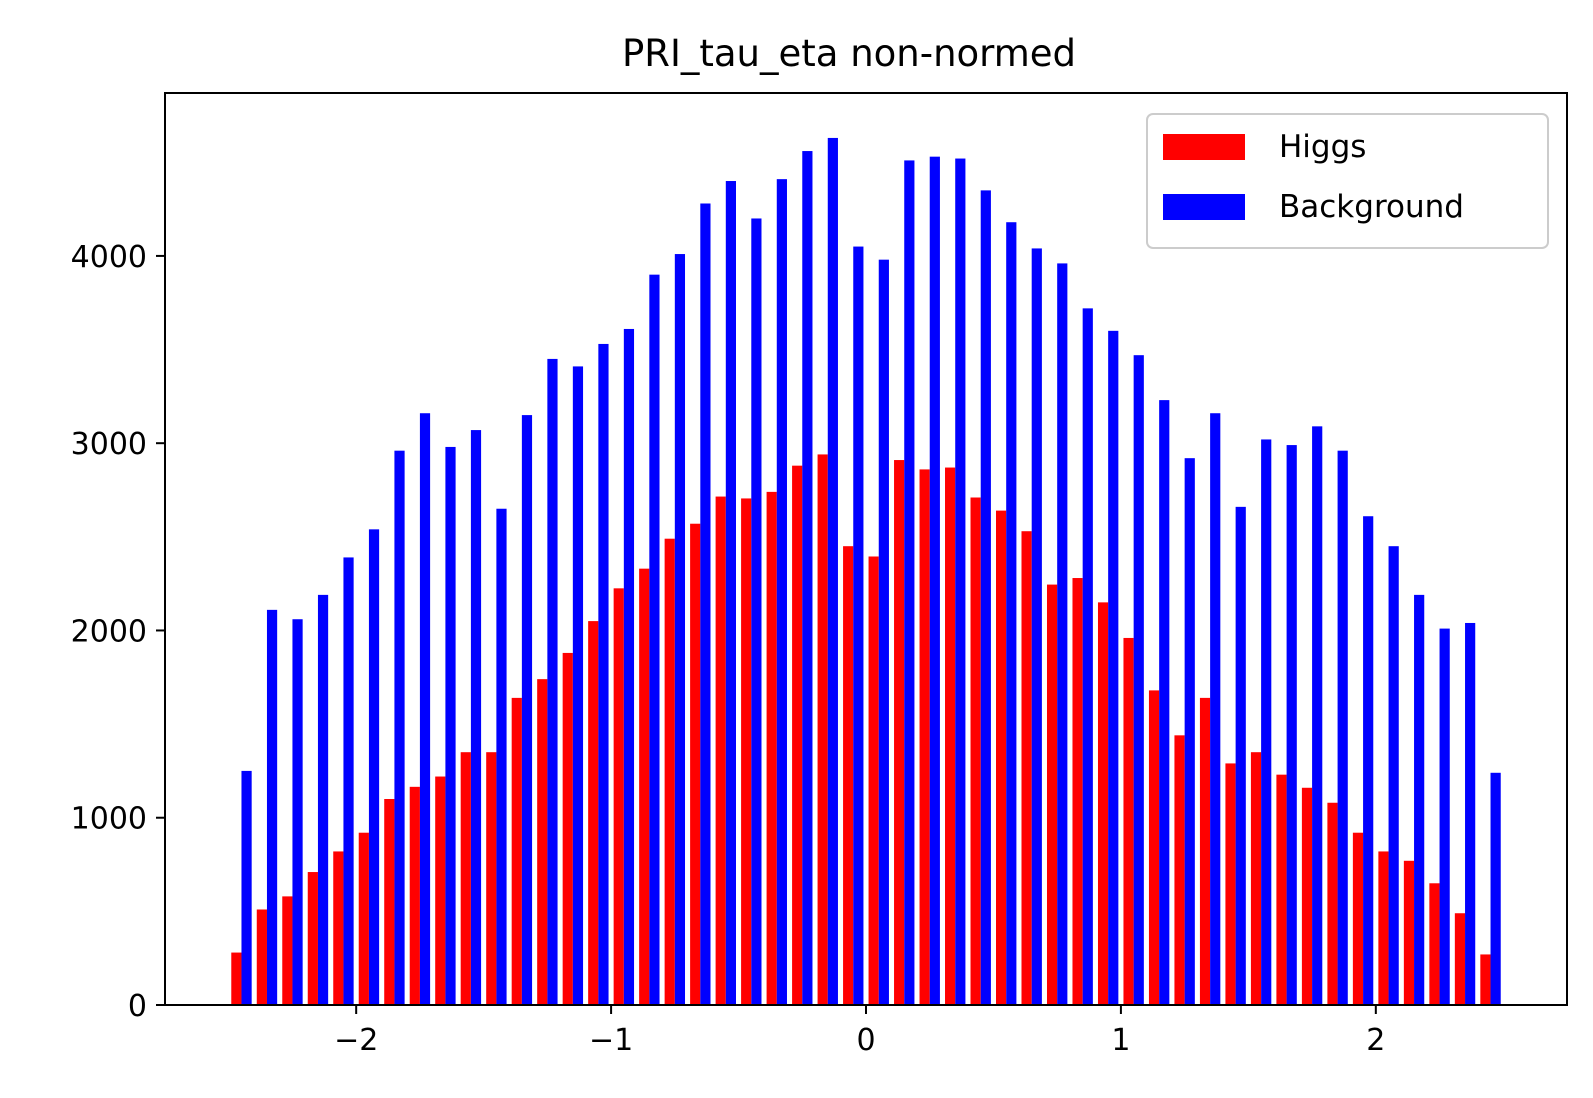 The width and height of the screenshot is (1593, 1098). Describe the element at coordinates (1371, 207) in the screenshot. I see `legend-label-background: Background` at that location.